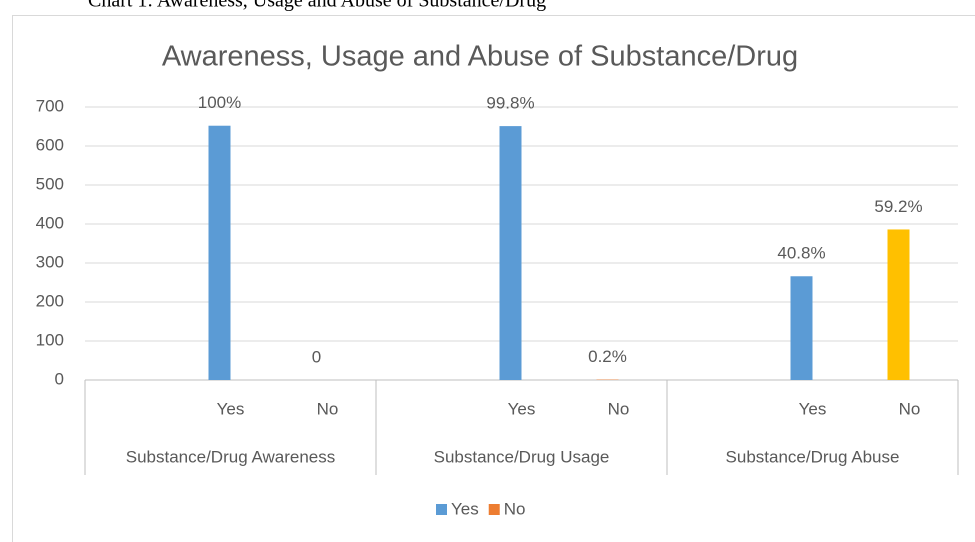 Image resolution: width=975 pixels, height=542 pixels. What do you see at coordinates (607, 356) in the screenshot?
I see `data-label: 0.2%` at bounding box center [607, 356].